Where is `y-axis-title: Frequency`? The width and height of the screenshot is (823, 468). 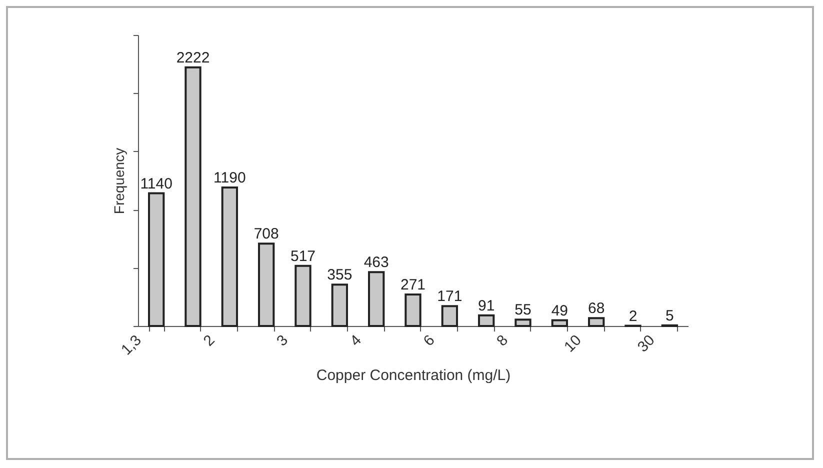 y-axis-title: Frequency is located at coordinates (119, 181).